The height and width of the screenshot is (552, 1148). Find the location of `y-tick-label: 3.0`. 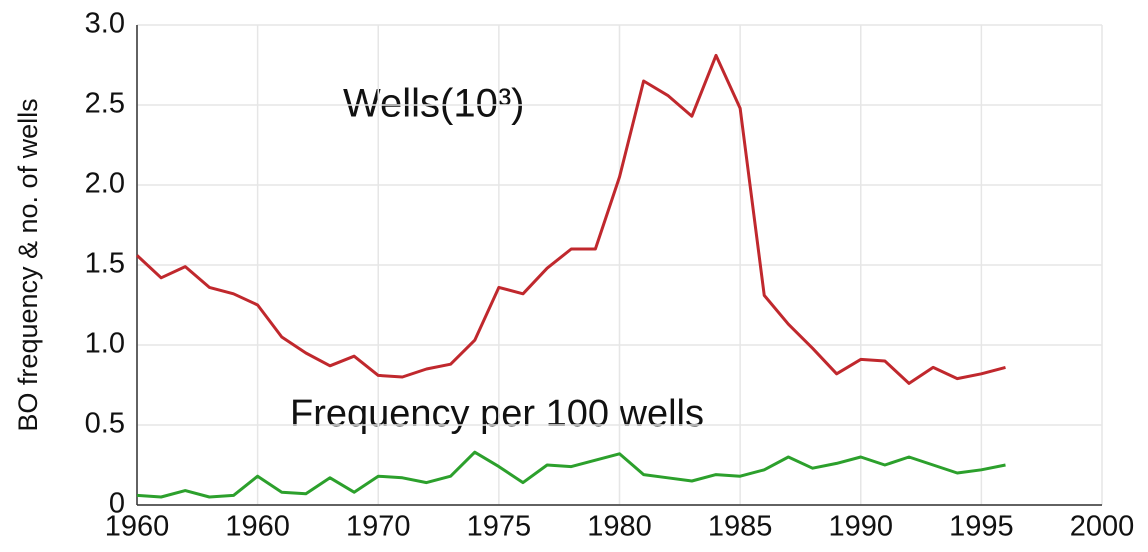

y-tick-label: 3.0 is located at coordinates (105, 24).